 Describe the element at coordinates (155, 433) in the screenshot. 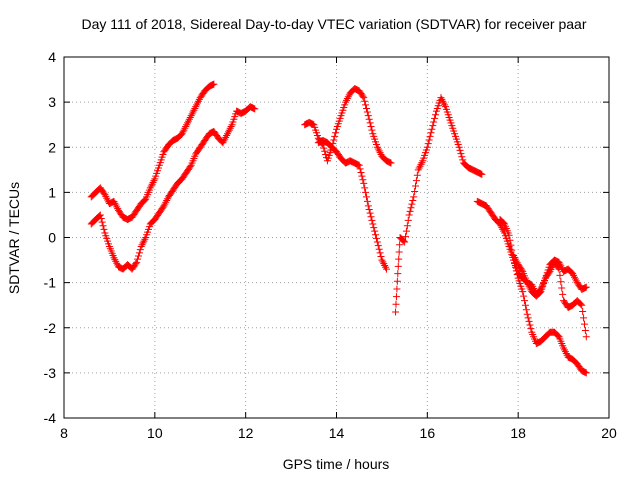

I see `x-tick-label: 10` at that location.